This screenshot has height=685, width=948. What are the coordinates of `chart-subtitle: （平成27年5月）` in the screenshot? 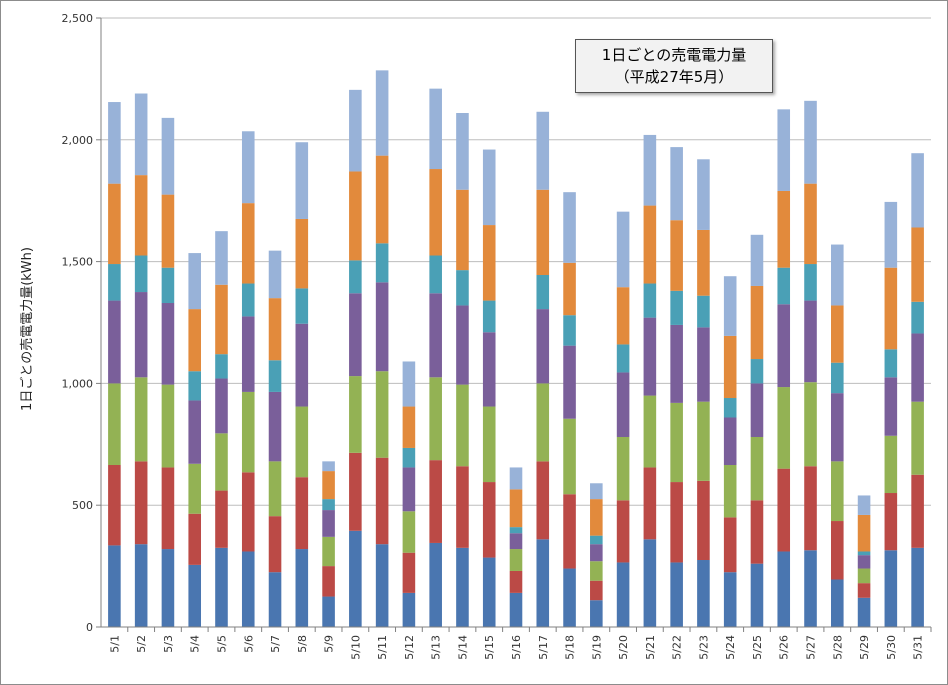 It's located at (674, 77).